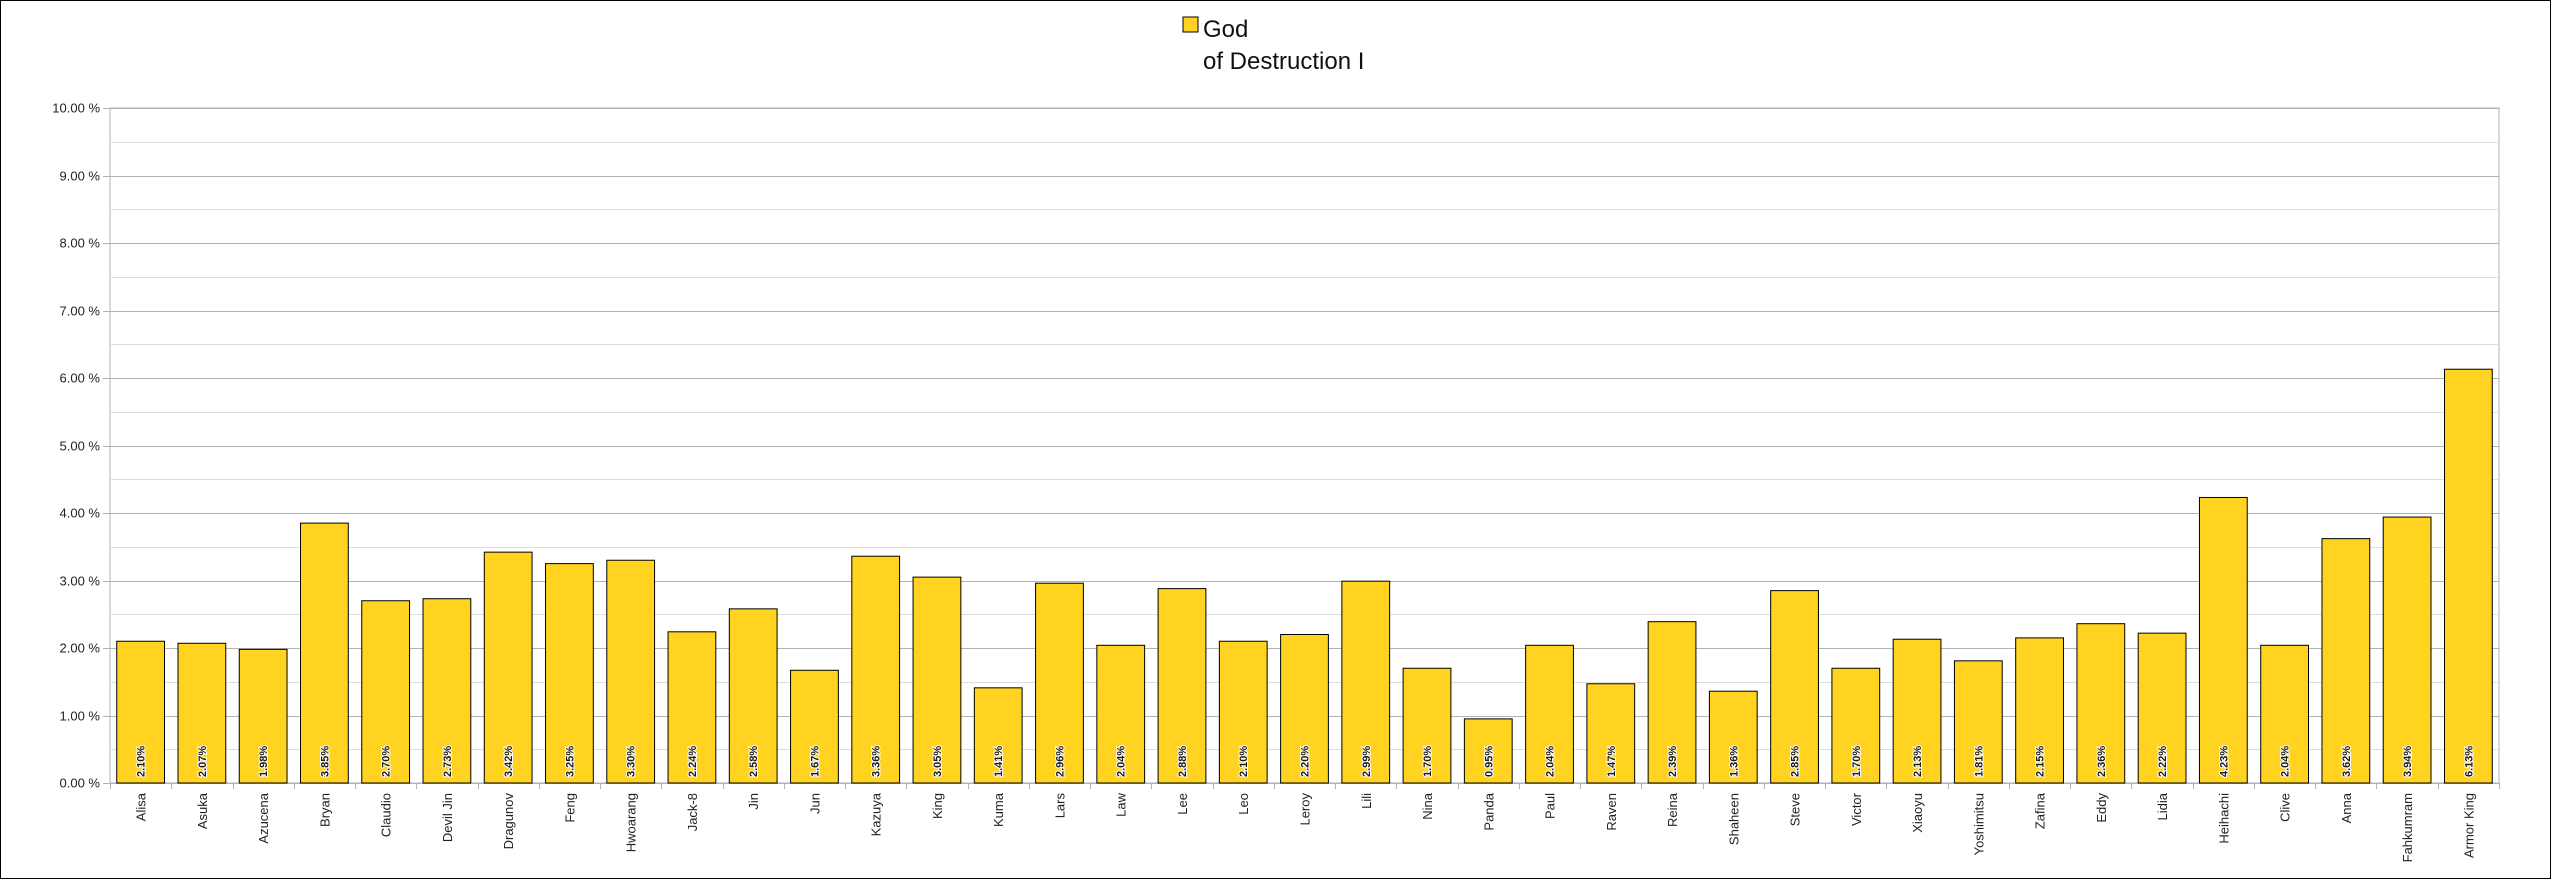 The height and width of the screenshot is (879, 2551). I want to click on x-tick-label: Paul, so click(1550, 806).